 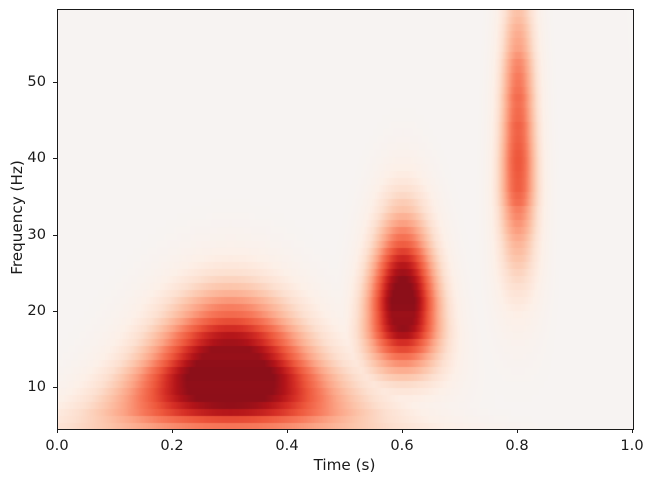 I want to click on xtick-label-2: 0.4, so click(x=287, y=445).